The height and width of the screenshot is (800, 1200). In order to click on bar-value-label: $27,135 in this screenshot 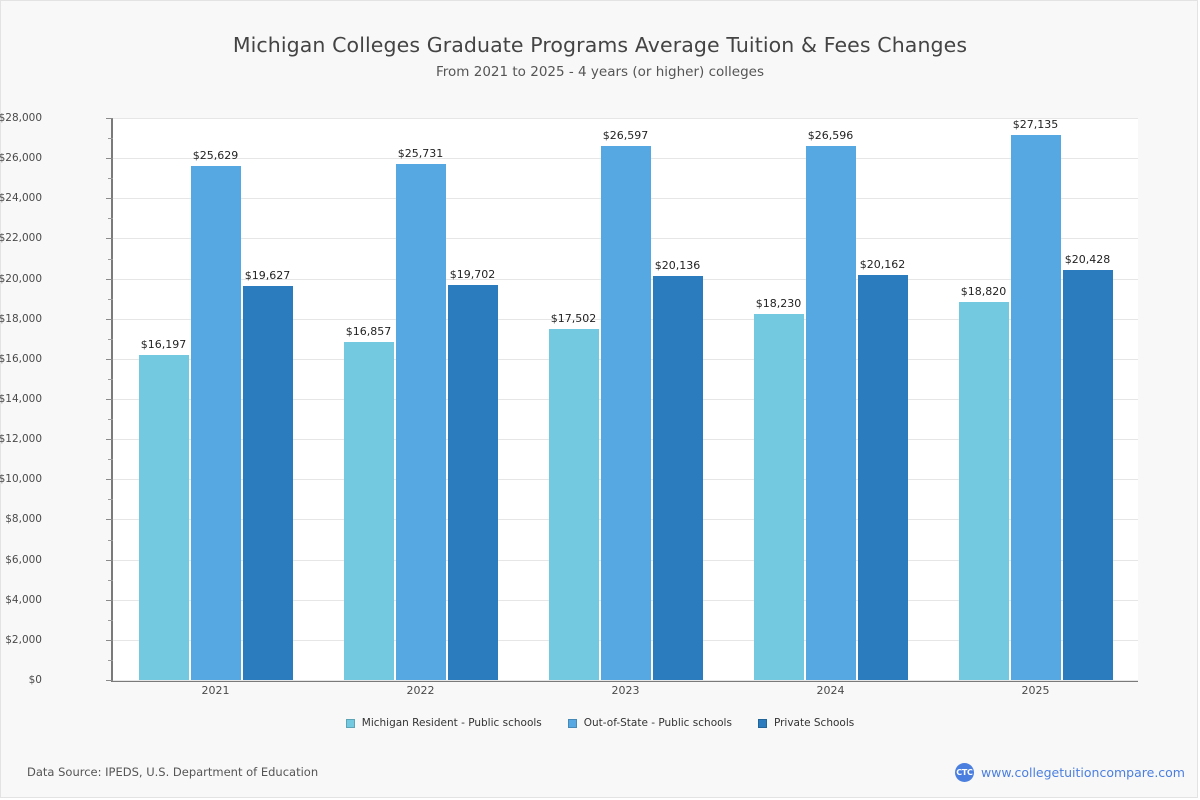, I will do `click(1035, 125)`.